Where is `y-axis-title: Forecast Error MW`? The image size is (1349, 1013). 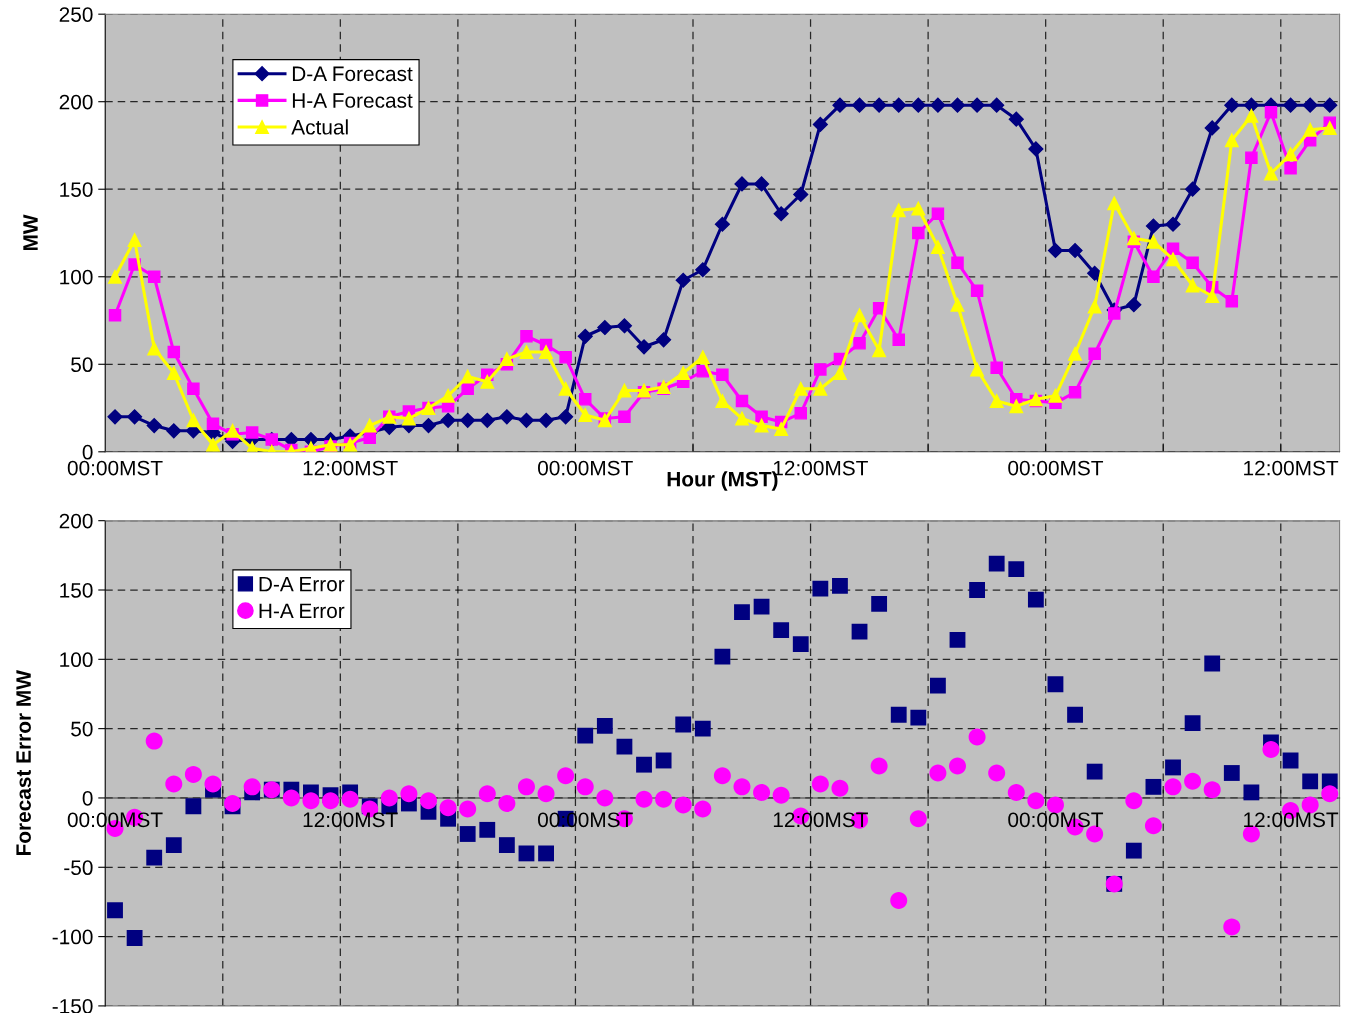 y-axis-title: Forecast Error MW is located at coordinates (23, 763).